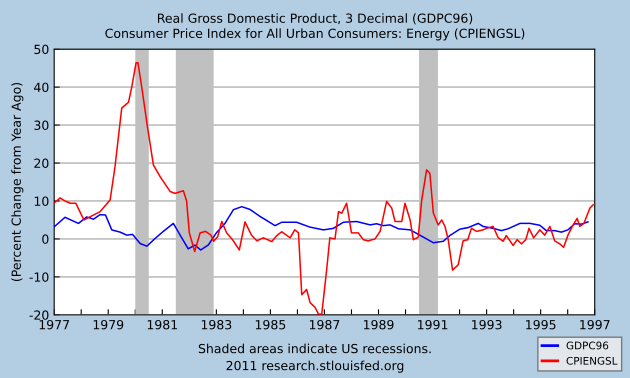 This screenshot has width=630, height=378. What do you see at coordinates (487, 325) in the screenshot?
I see `x-tick-label: 1993` at bounding box center [487, 325].